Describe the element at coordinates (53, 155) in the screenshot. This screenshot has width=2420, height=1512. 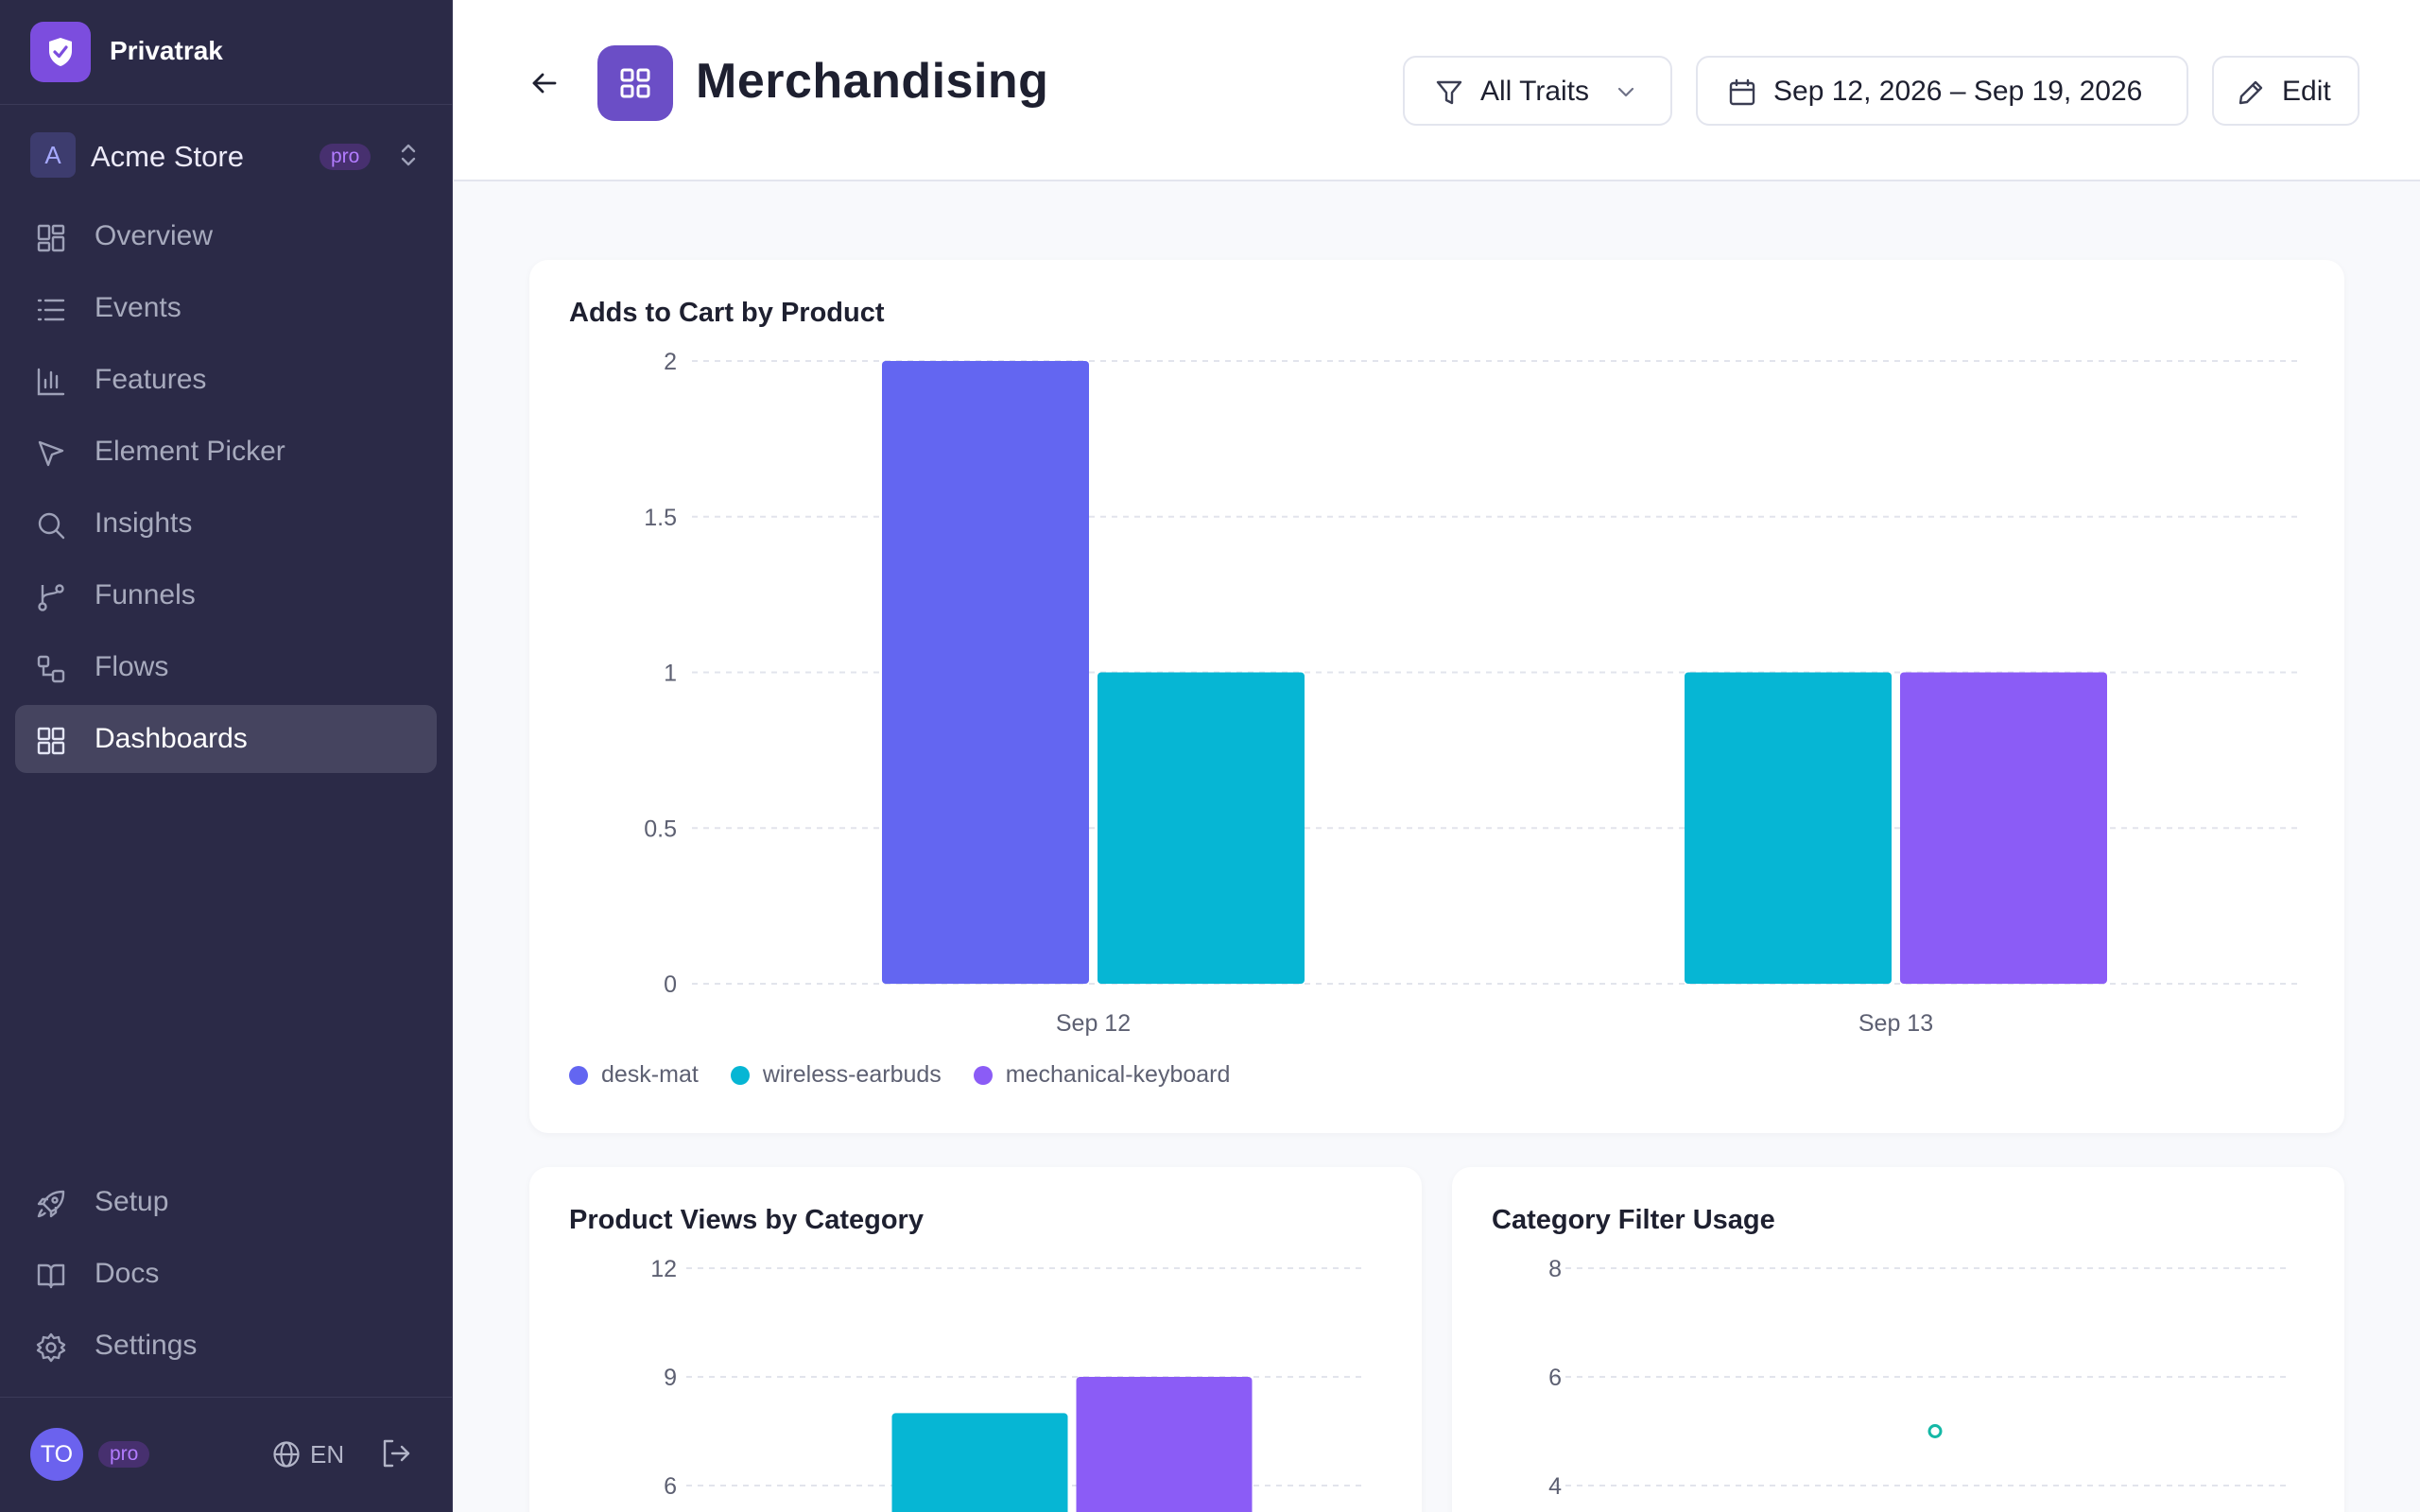
I see `workspace-avatar: A` at that location.